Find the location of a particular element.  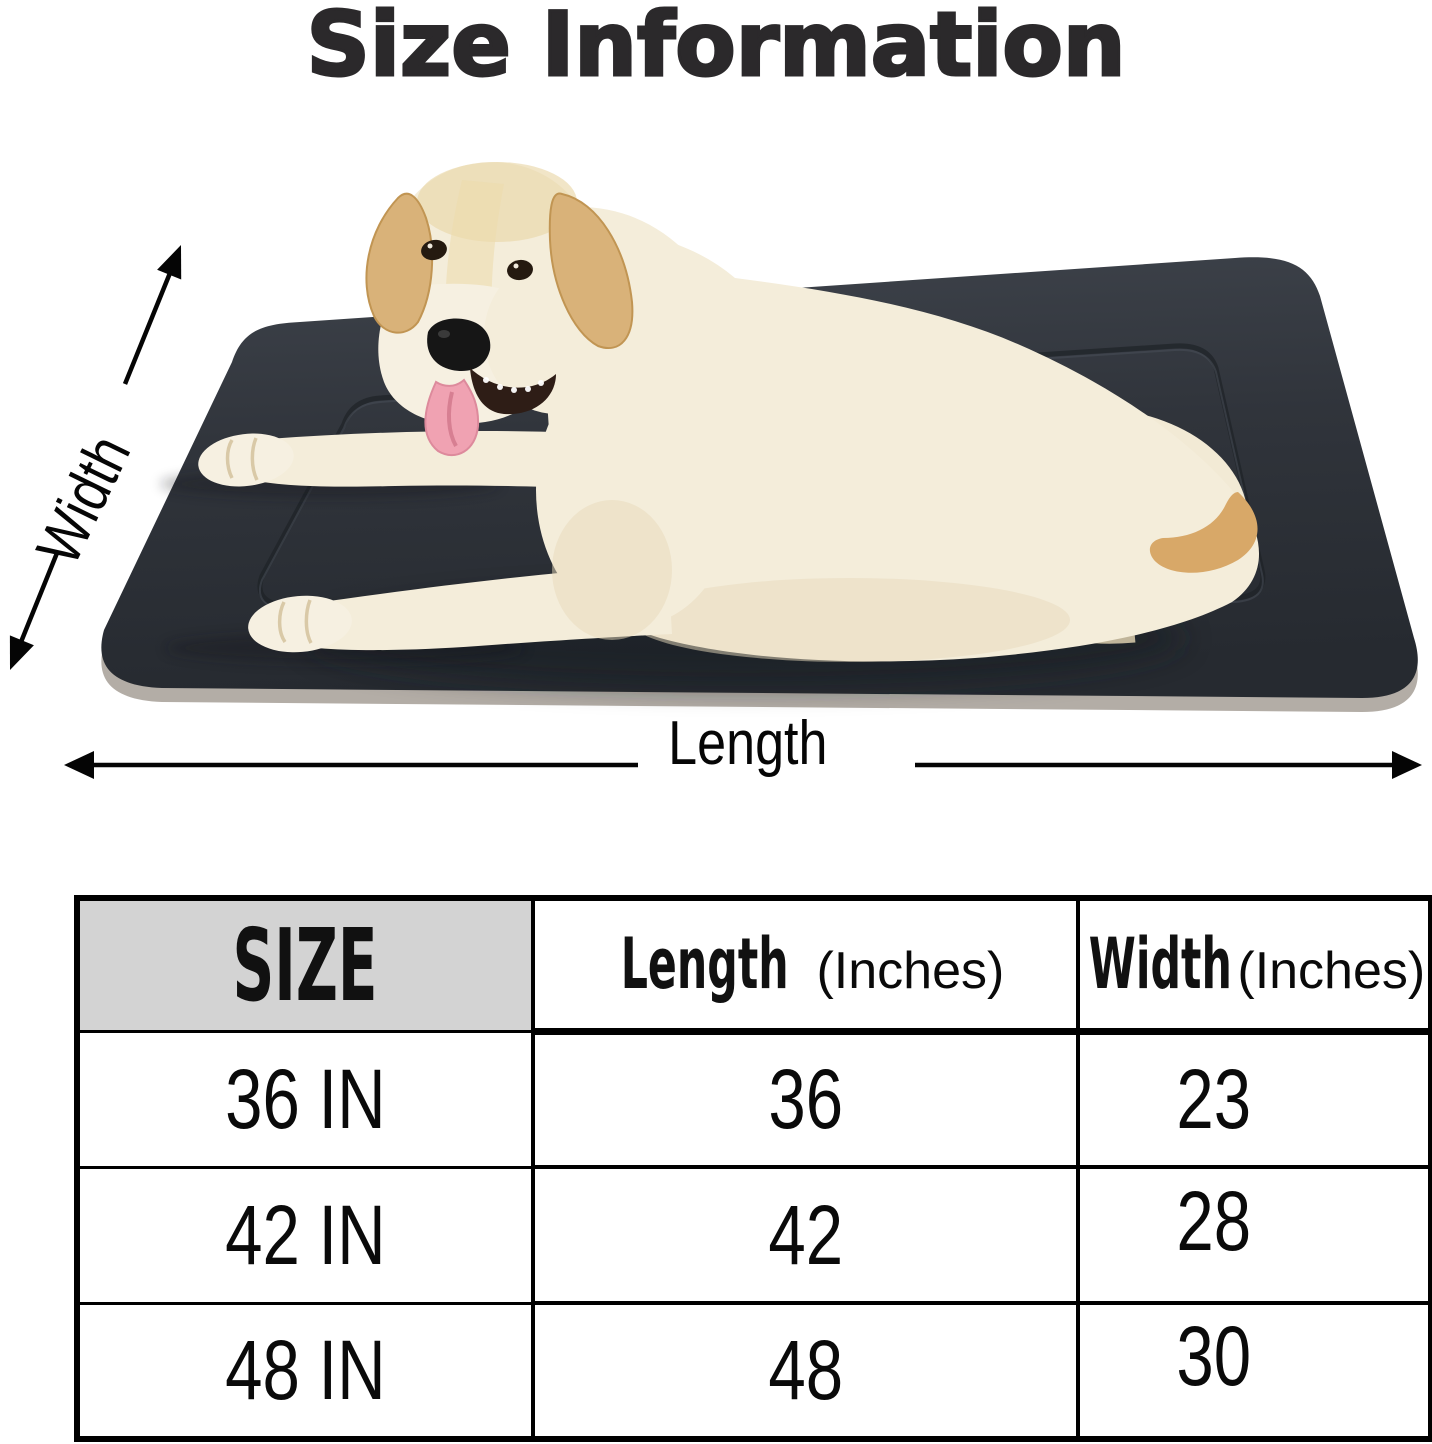

cell-width: 28 is located at coordinates (1254, 1235).